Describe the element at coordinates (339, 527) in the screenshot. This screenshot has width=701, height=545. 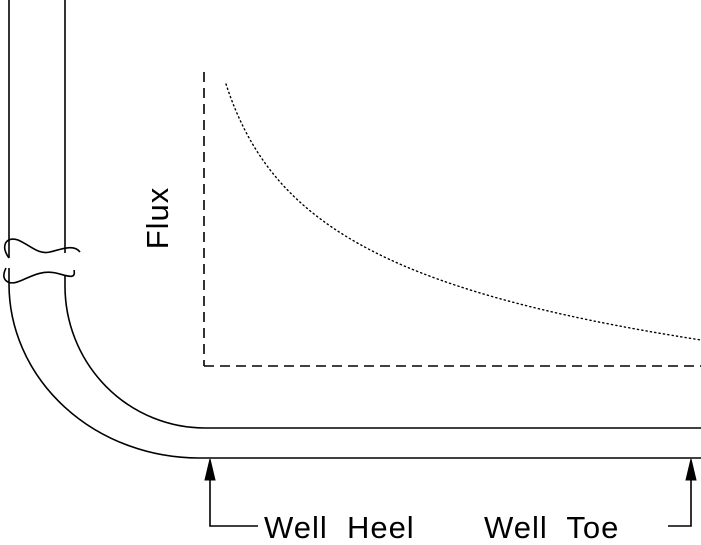
I see `well-heel-label: Well Heel` at that location.